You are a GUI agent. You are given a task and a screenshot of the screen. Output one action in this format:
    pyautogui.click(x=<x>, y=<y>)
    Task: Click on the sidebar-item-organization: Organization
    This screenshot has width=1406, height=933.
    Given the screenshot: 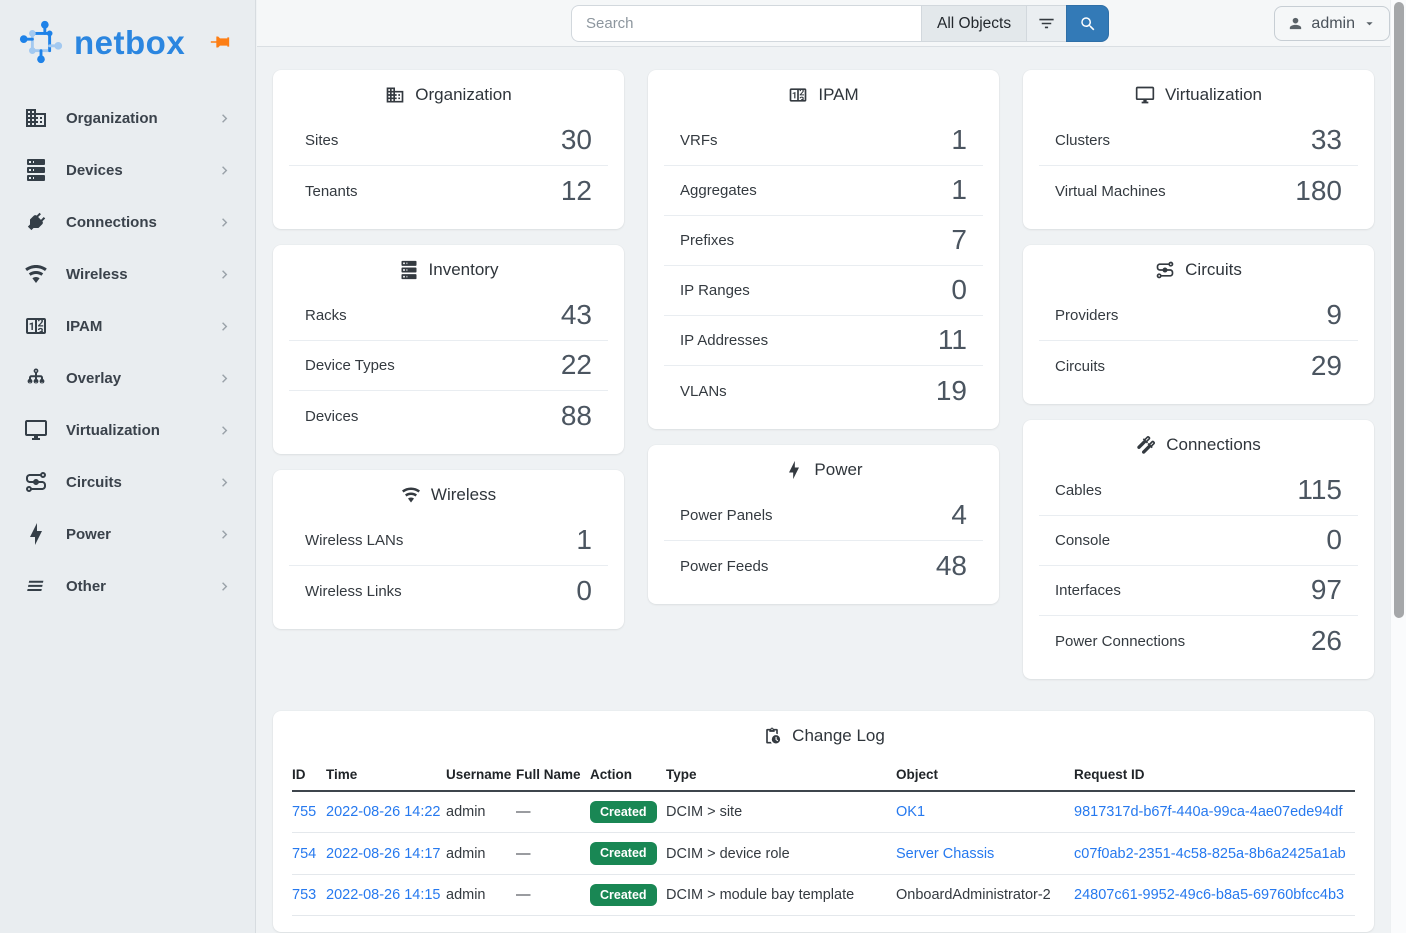 What is the action you would take?
    pyautogui.click(x=127, y=118)
    